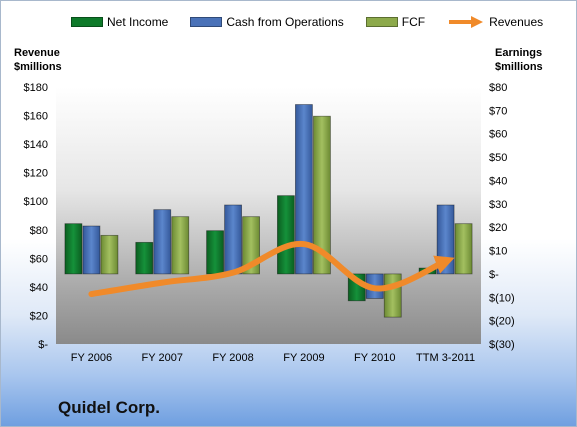 The image size is (577, 427). I want to click on right-axis-title-line2: $millions, so click(519, 67).